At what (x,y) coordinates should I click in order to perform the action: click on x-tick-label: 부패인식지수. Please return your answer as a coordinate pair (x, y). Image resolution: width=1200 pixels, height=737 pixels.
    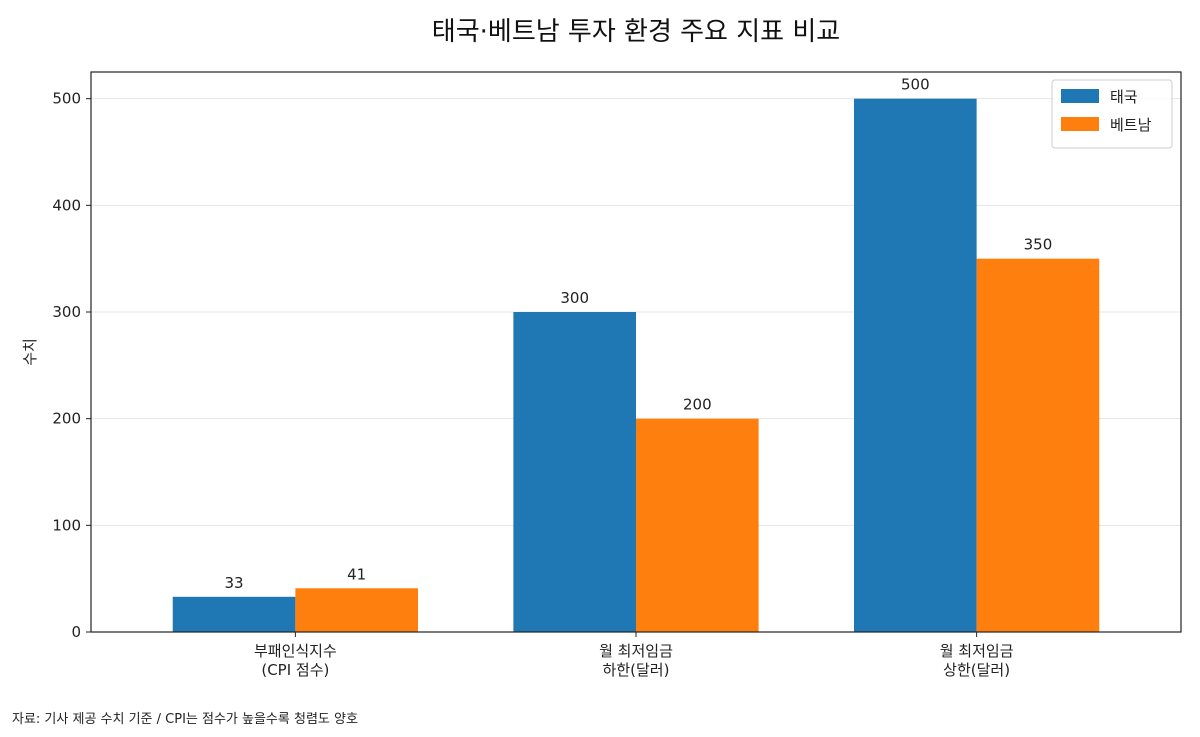
    Looking at the image, I should click on (295, 651).